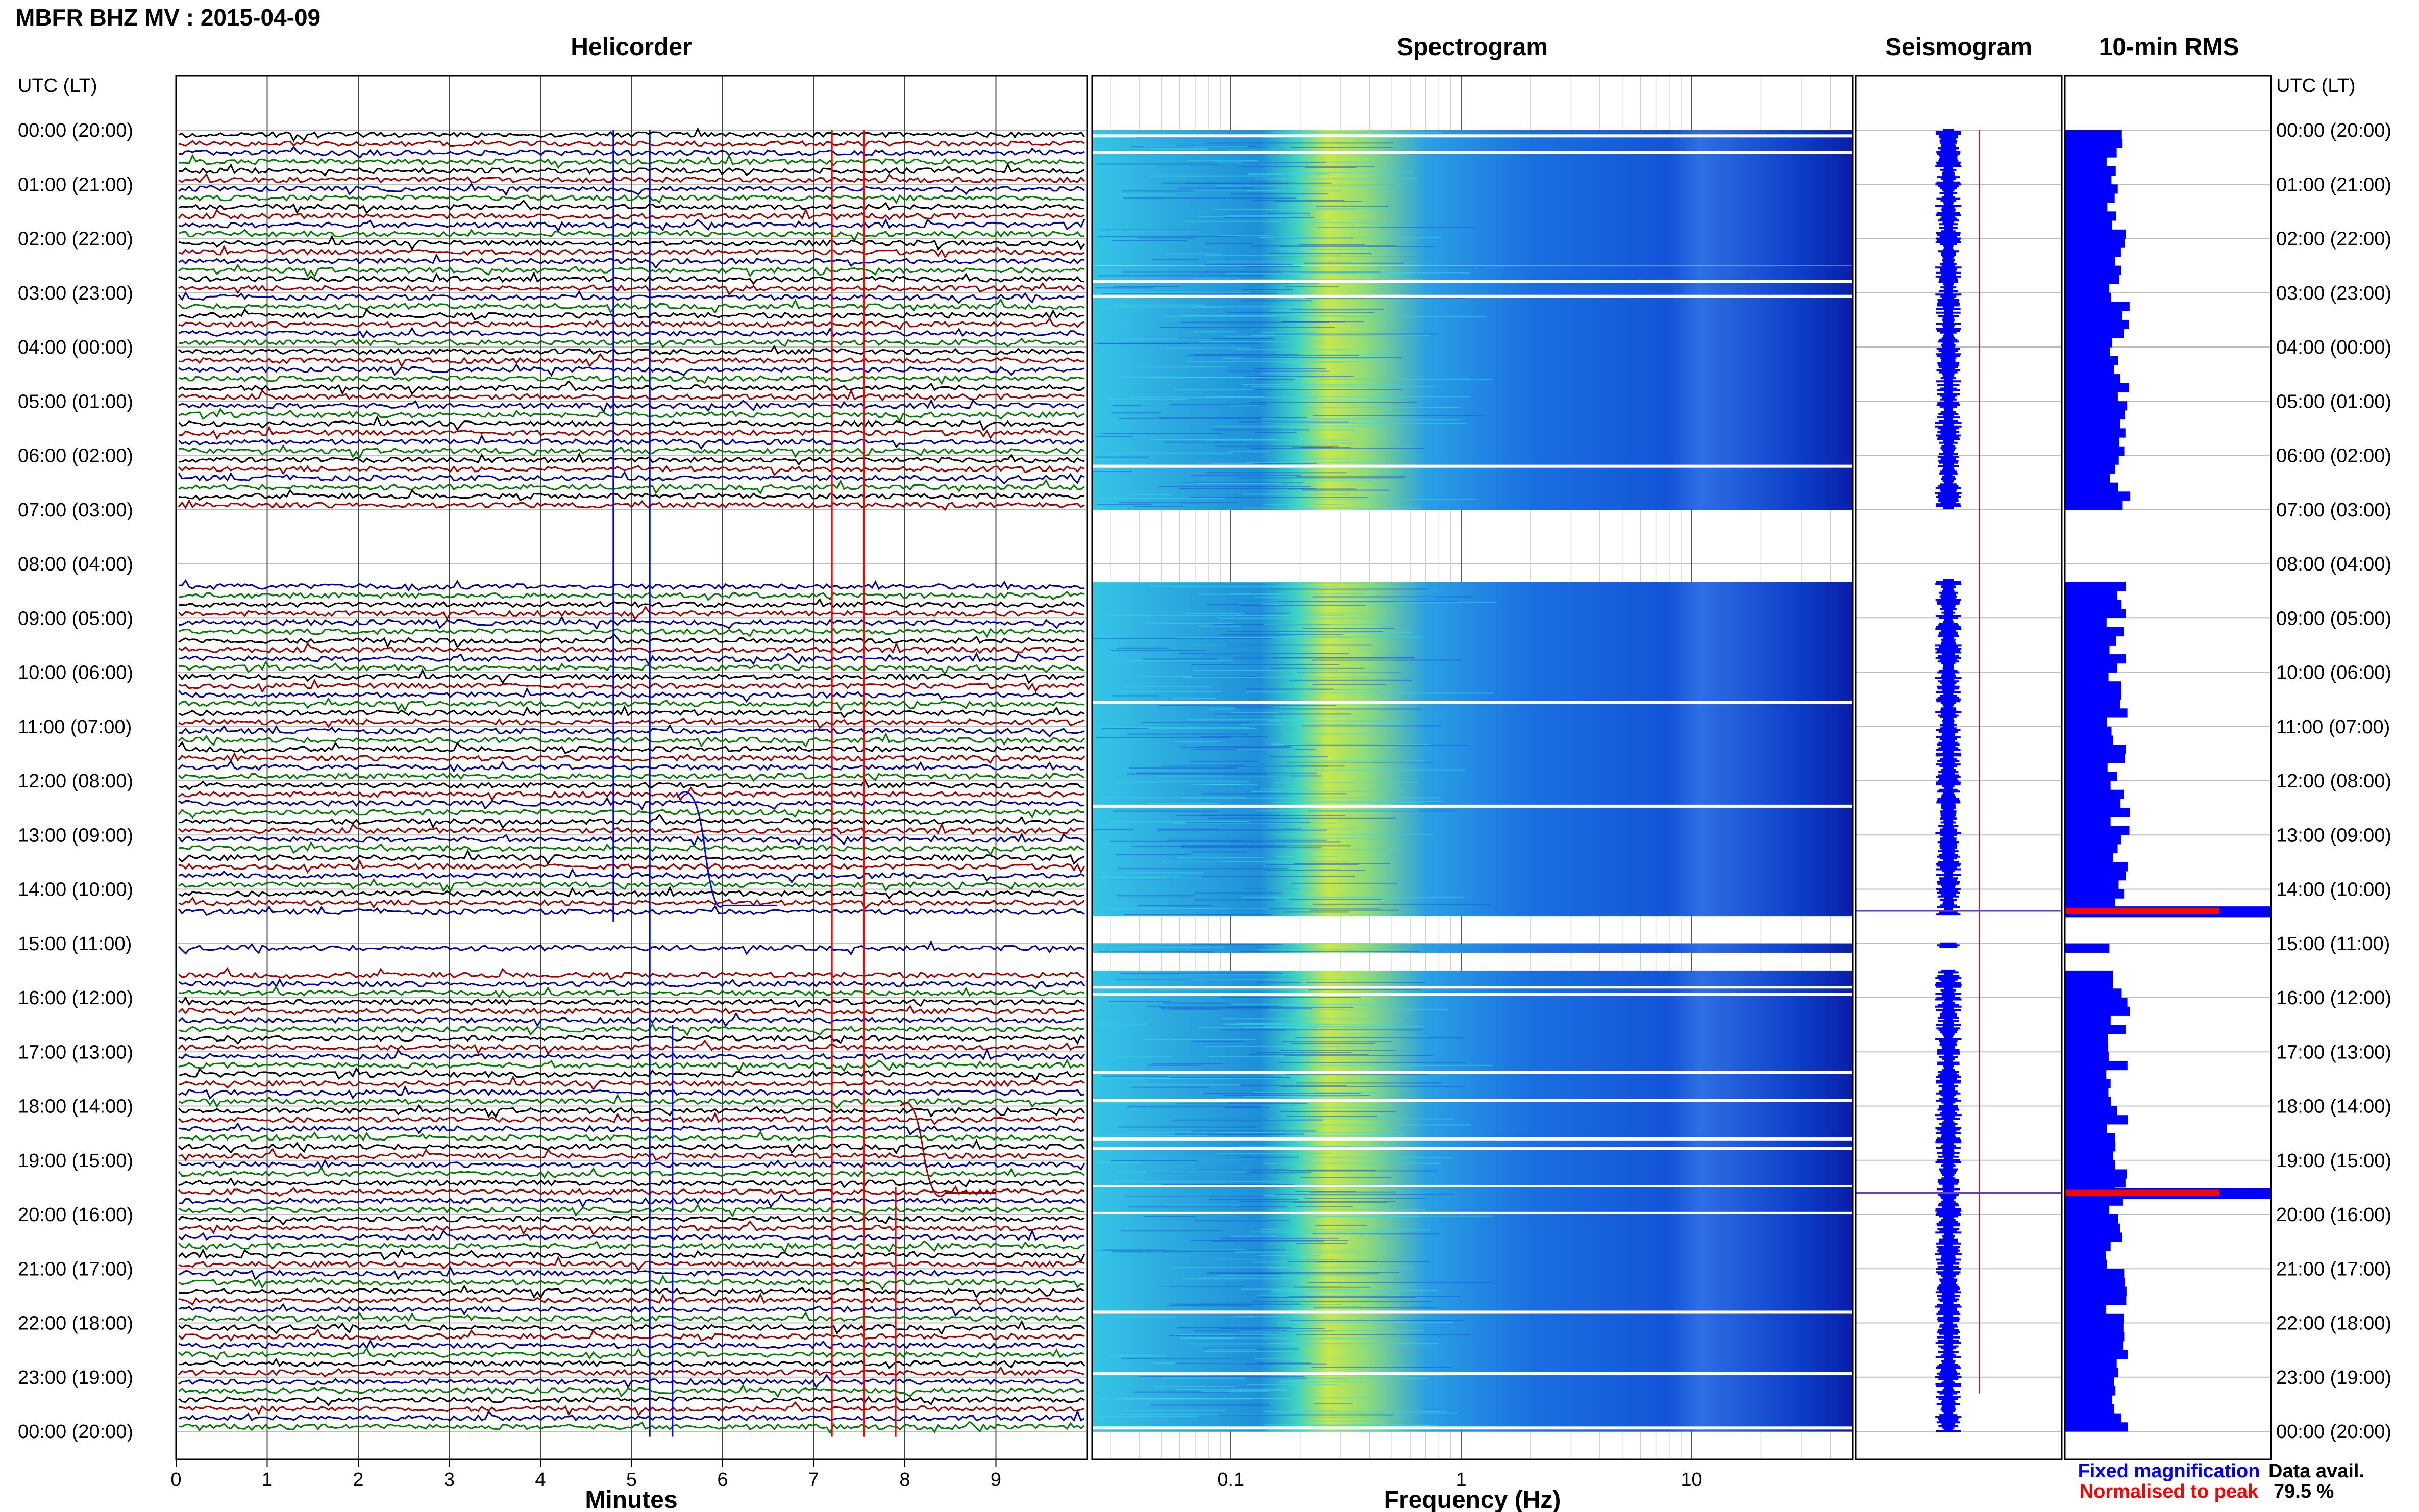  Describe the element at coordinates (2333, 835) in the screenshot. I see `time-label-right: 13:00 (09:00)` at that location.